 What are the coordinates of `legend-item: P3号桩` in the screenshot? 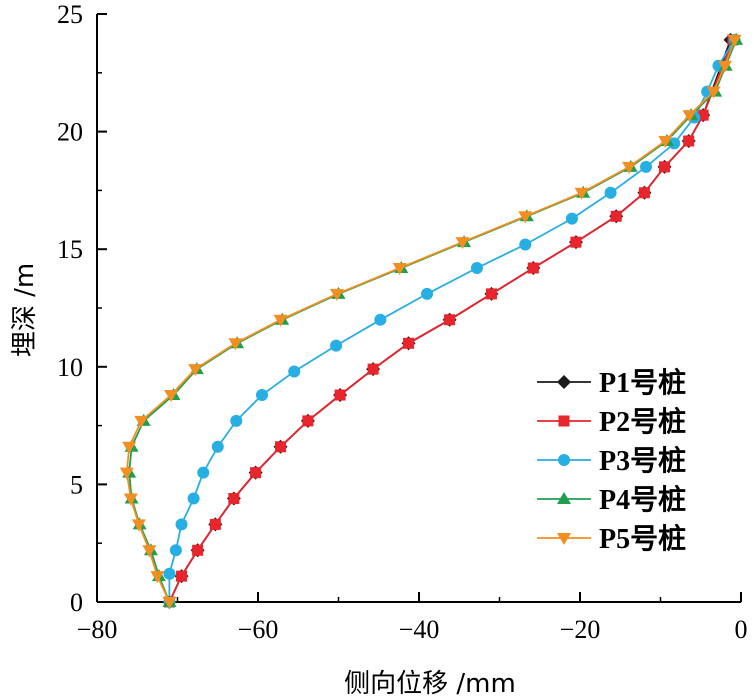 It's located at (611, 460).